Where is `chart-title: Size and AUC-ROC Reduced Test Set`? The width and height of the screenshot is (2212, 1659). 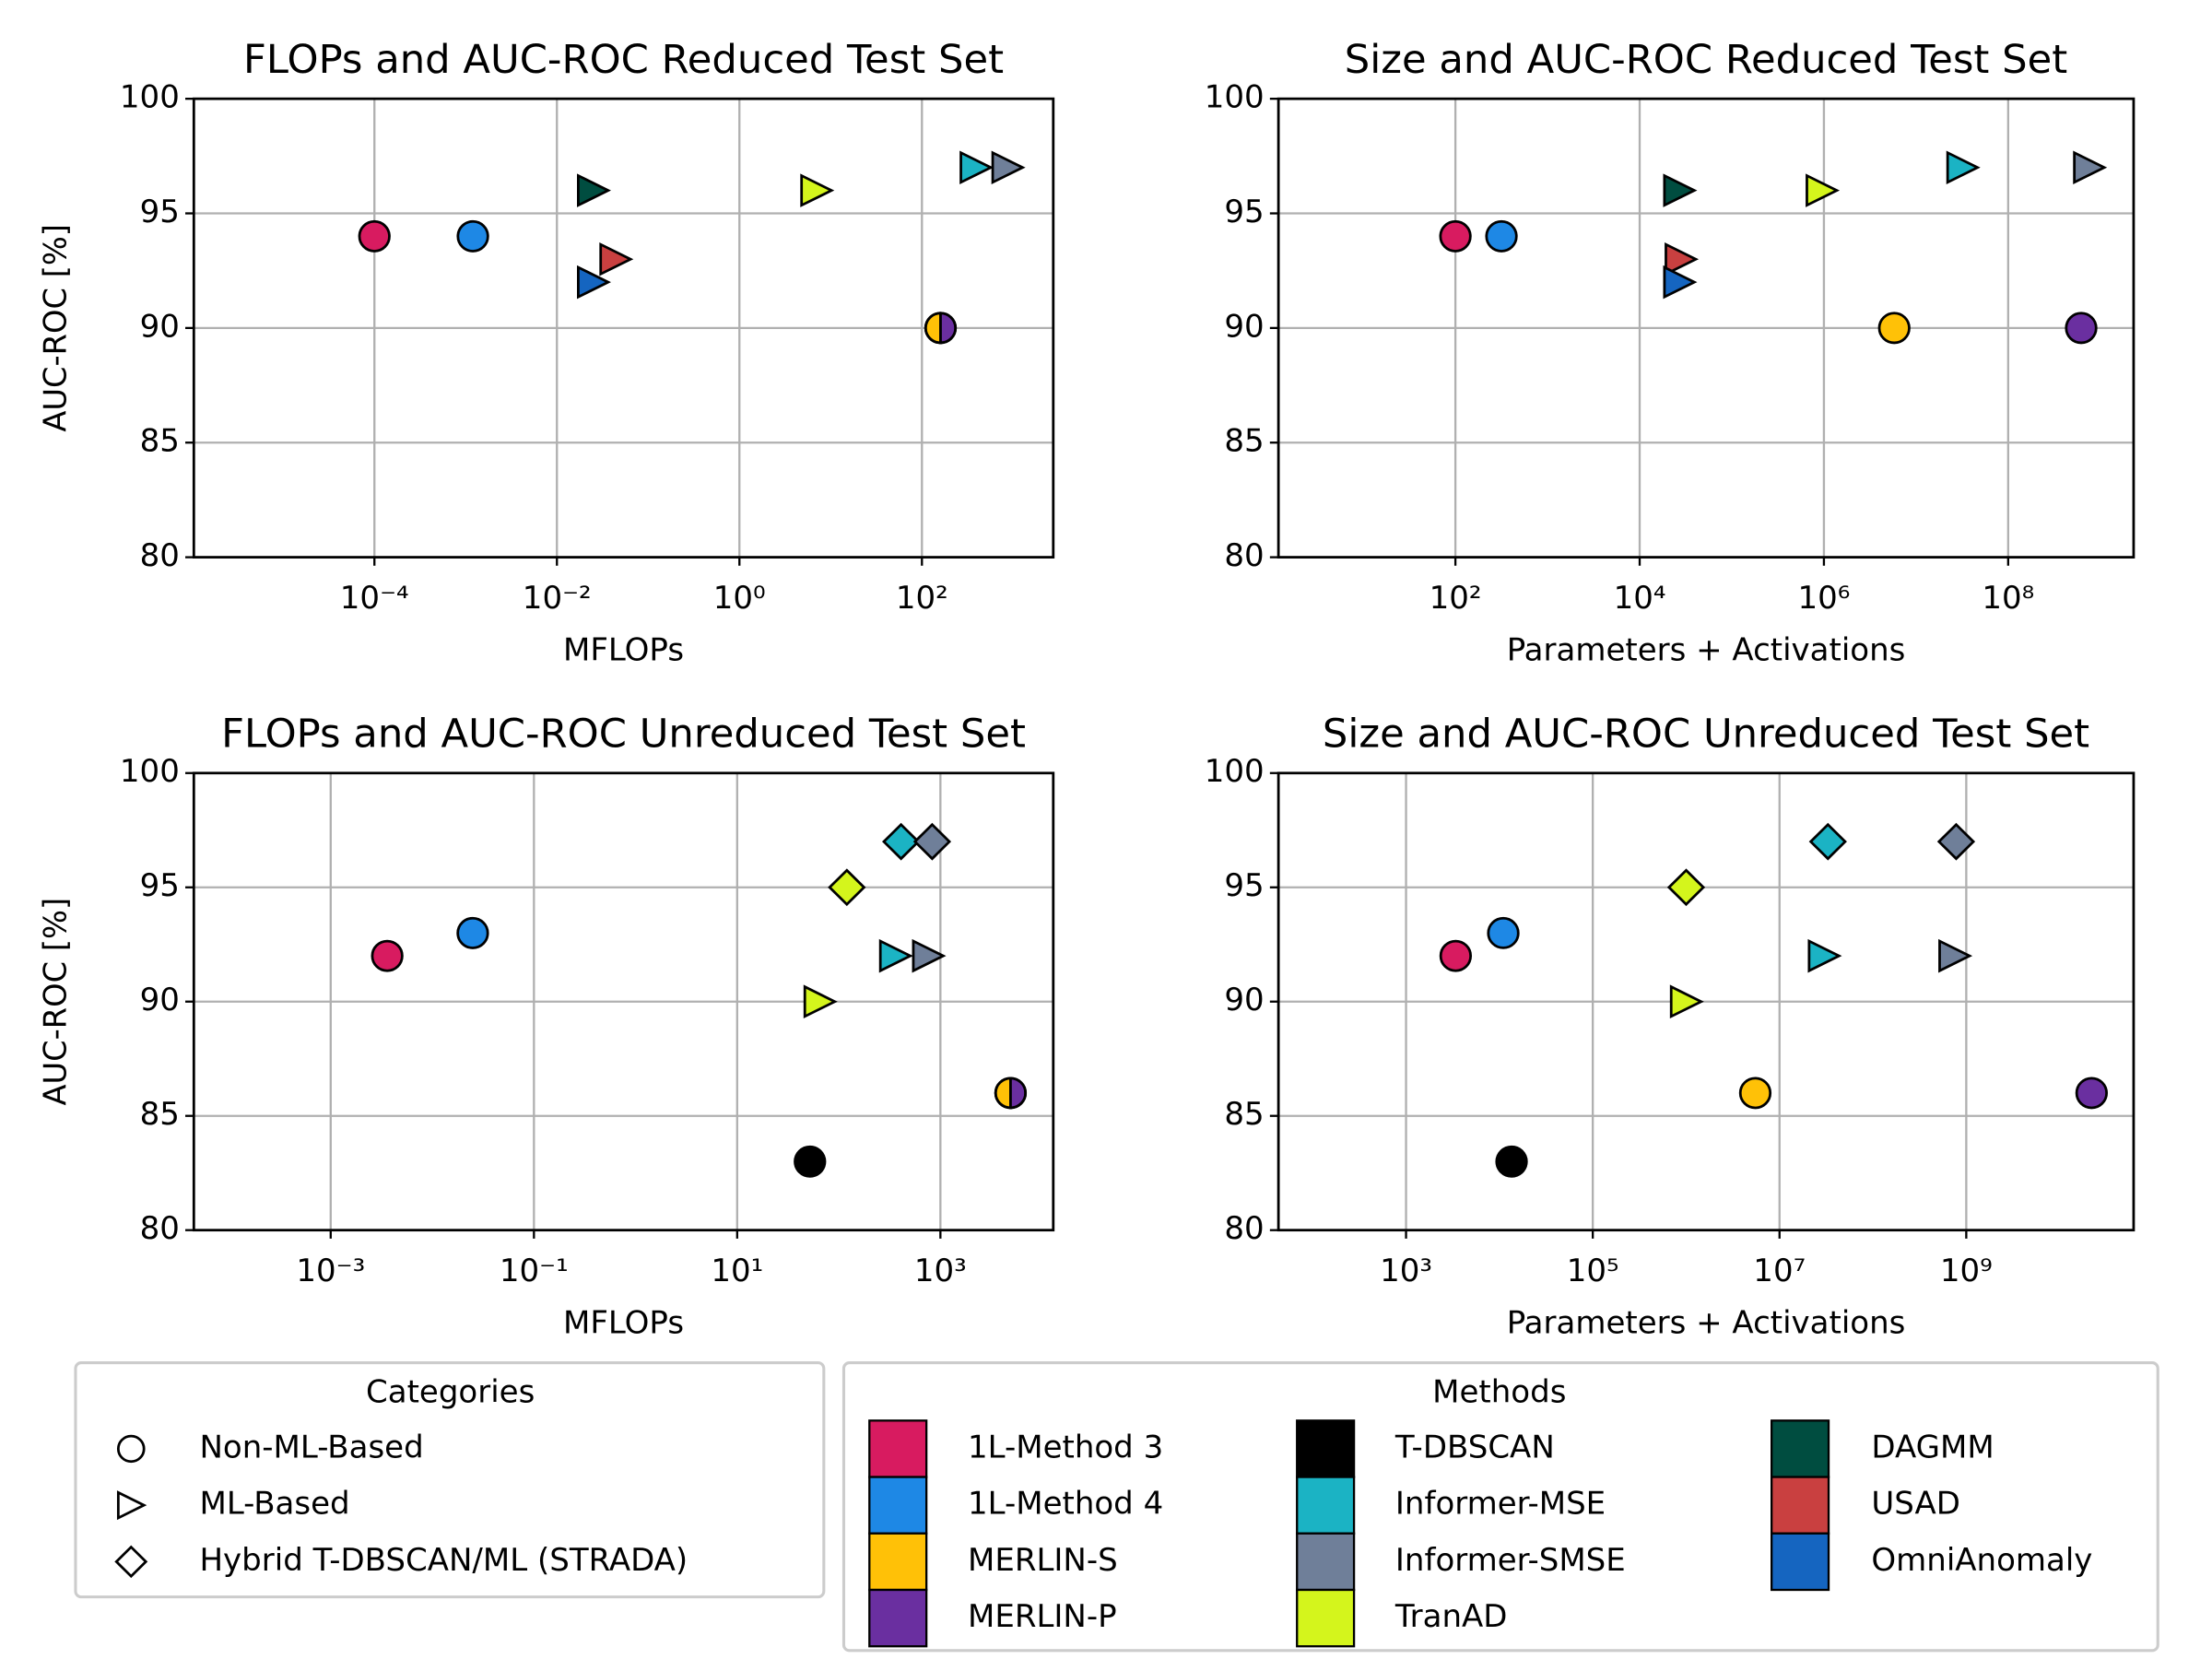
chart-title: Size and AUC-ROC Reduced Test Set is located at coordinates (1706, 60).